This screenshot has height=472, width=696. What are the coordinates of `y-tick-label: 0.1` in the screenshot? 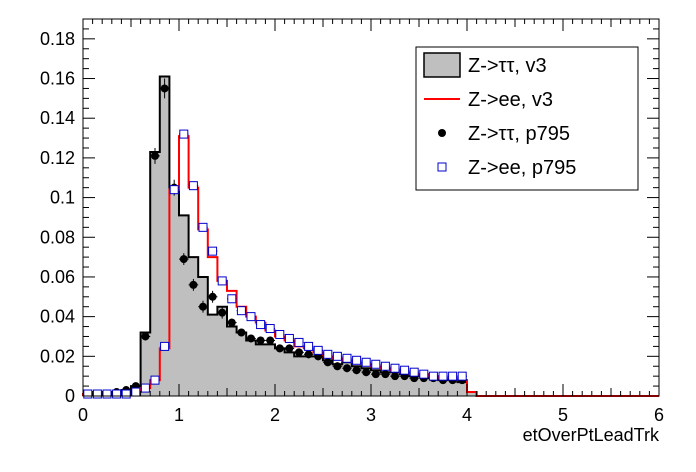 It's located at (62, 198).